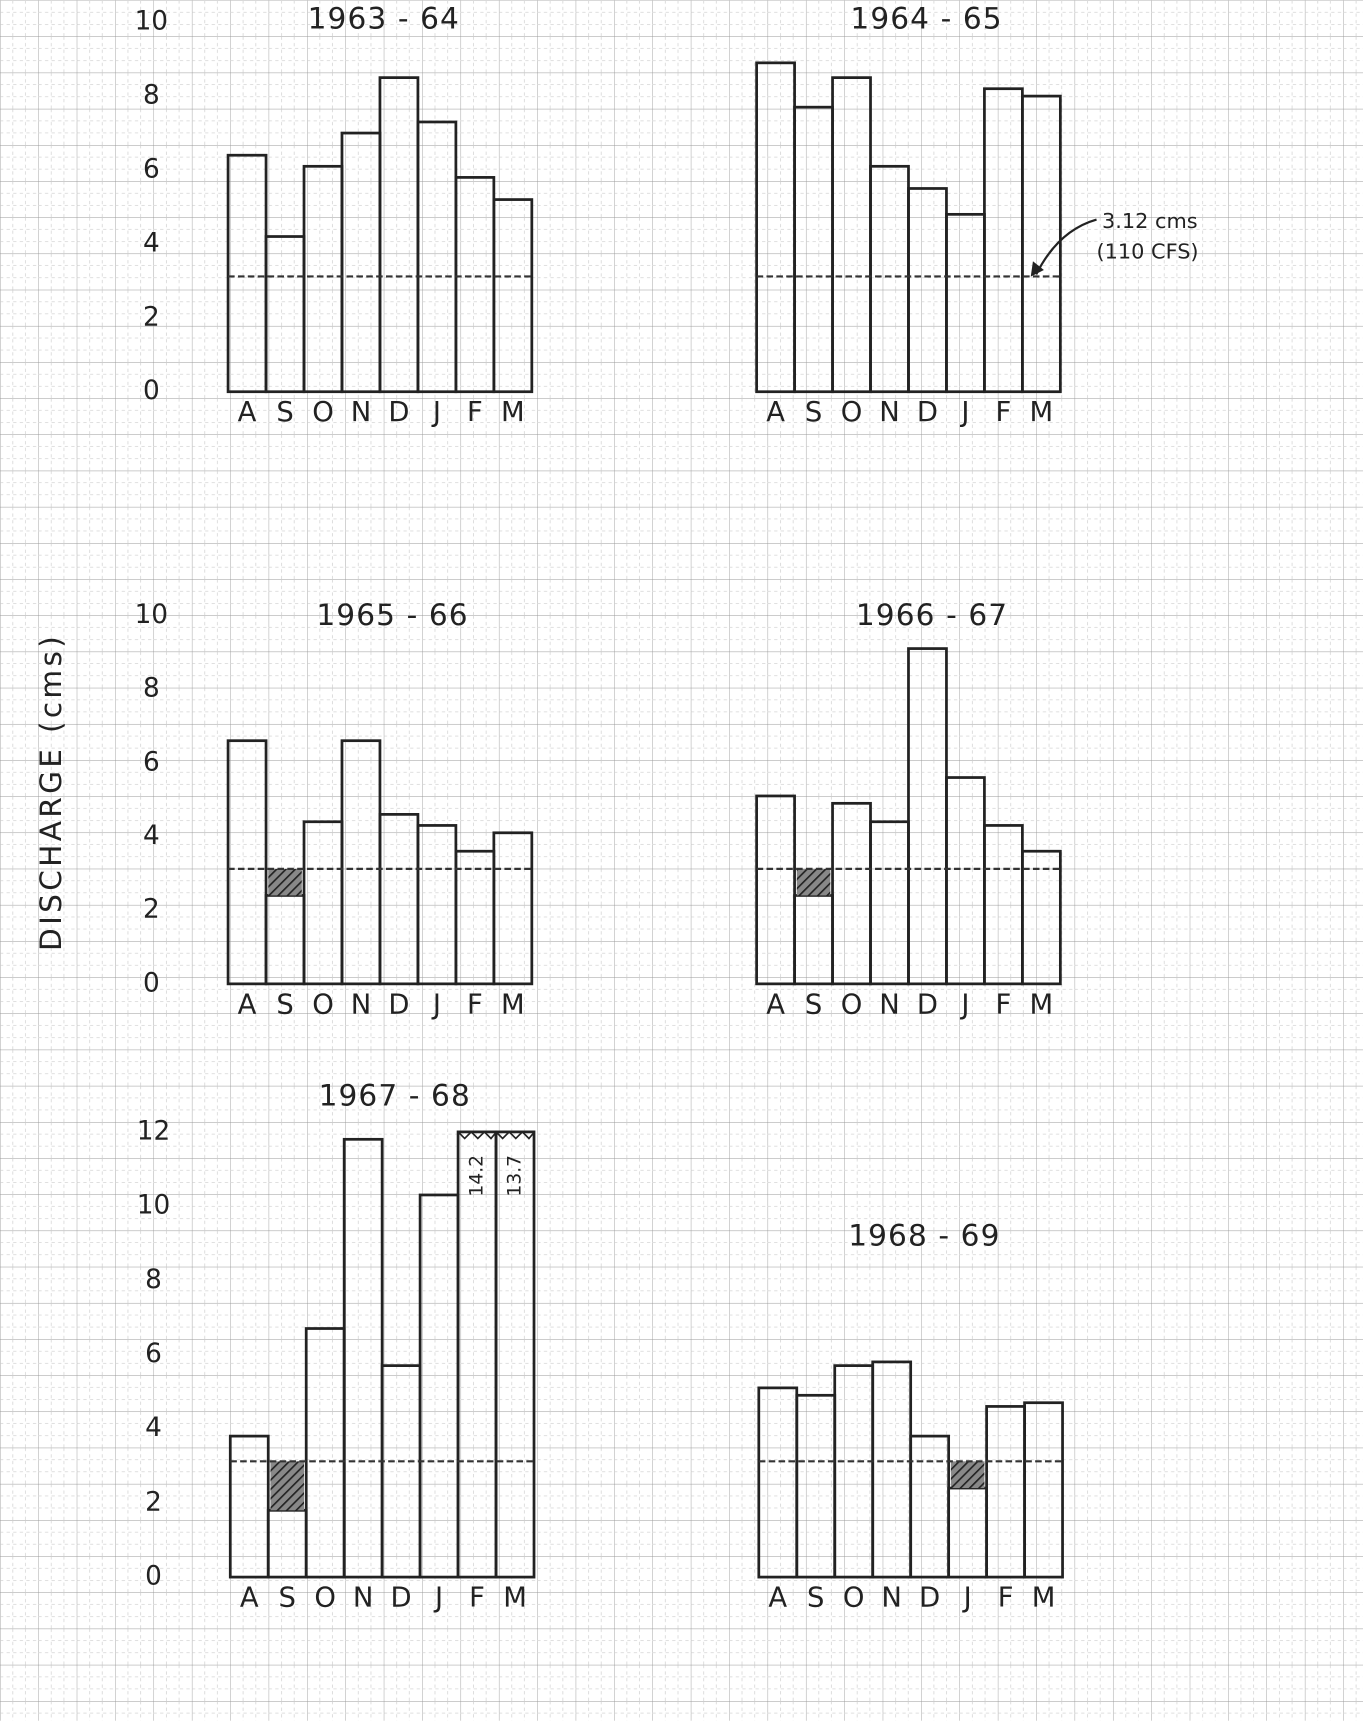 This screenshot has height=1721, width=1363. Describe the element at coordinates (1066, 246) in the screenshot. I see `annotation-arrow` at that location.